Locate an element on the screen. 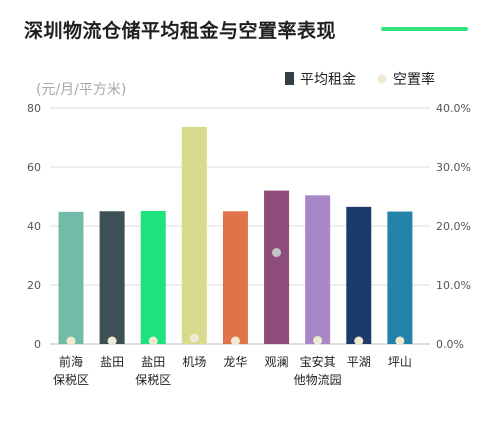  legend-label-vacancy: 空置率 is located at coordinates (414, 79).